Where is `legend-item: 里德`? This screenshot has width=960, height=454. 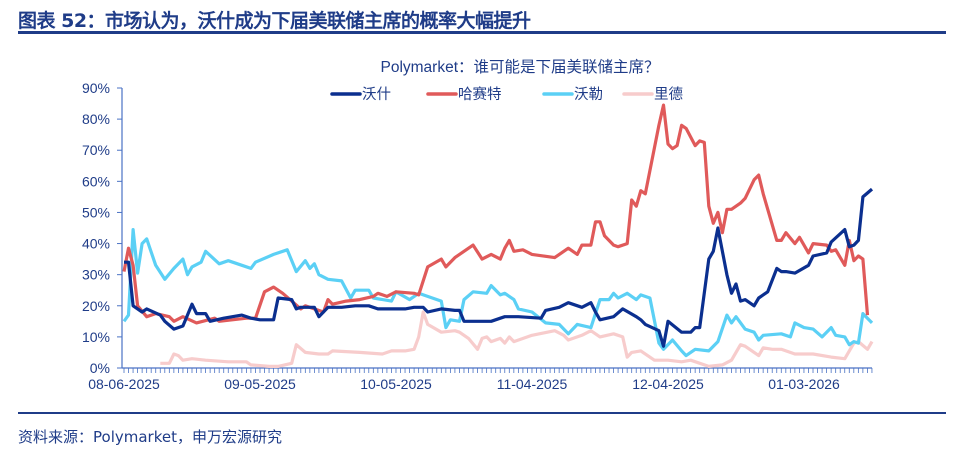
legend-item: 里德 is located at coordinates (652, 94).